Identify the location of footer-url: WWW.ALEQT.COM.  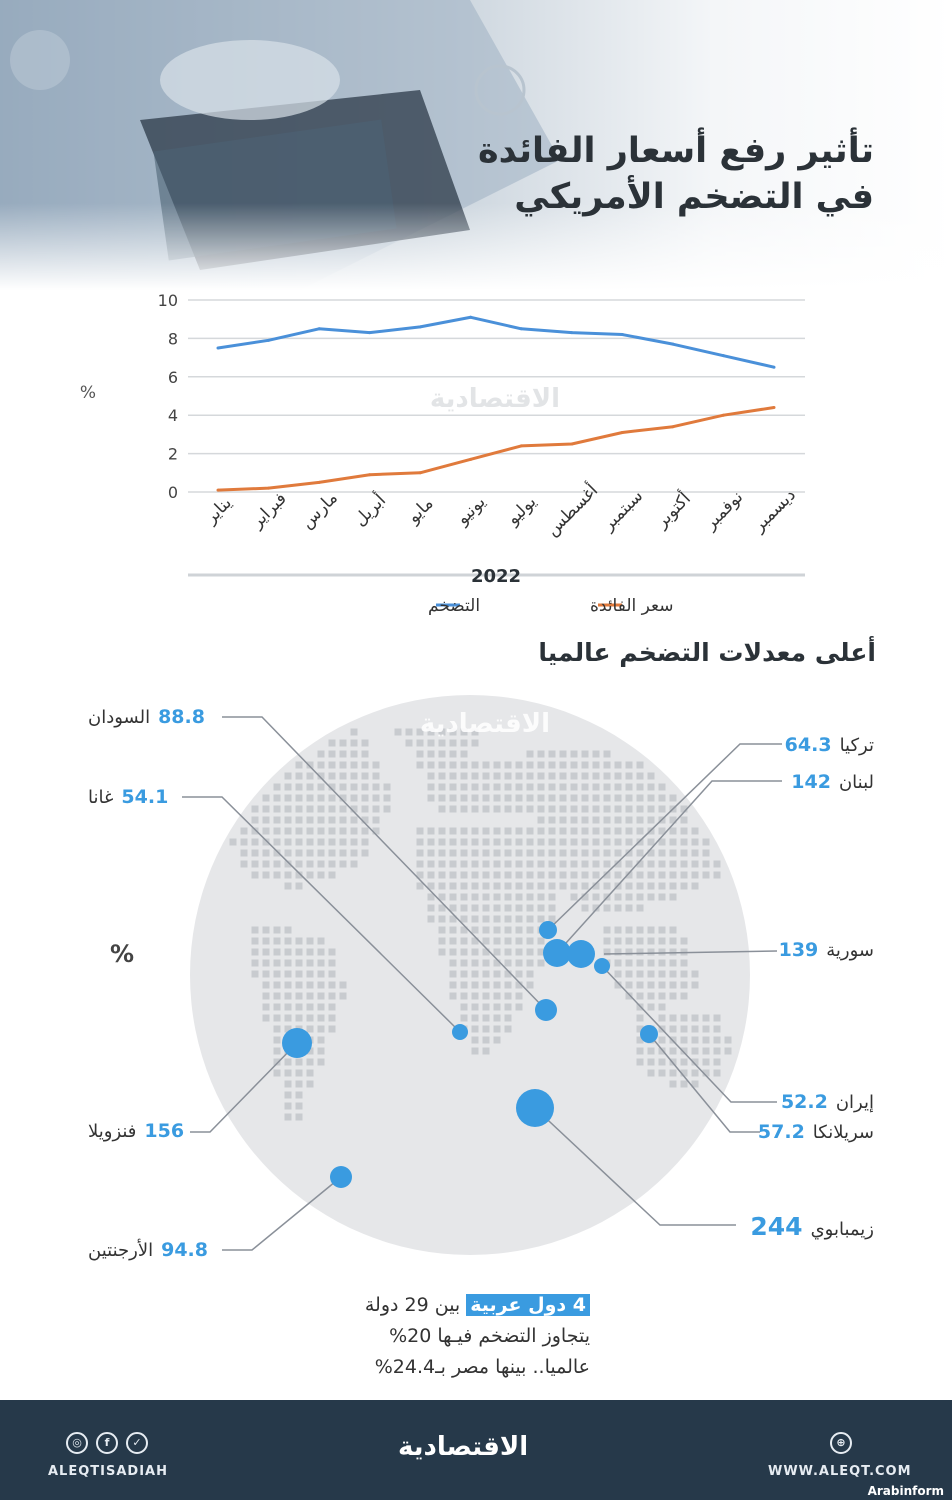
(840, 1471).